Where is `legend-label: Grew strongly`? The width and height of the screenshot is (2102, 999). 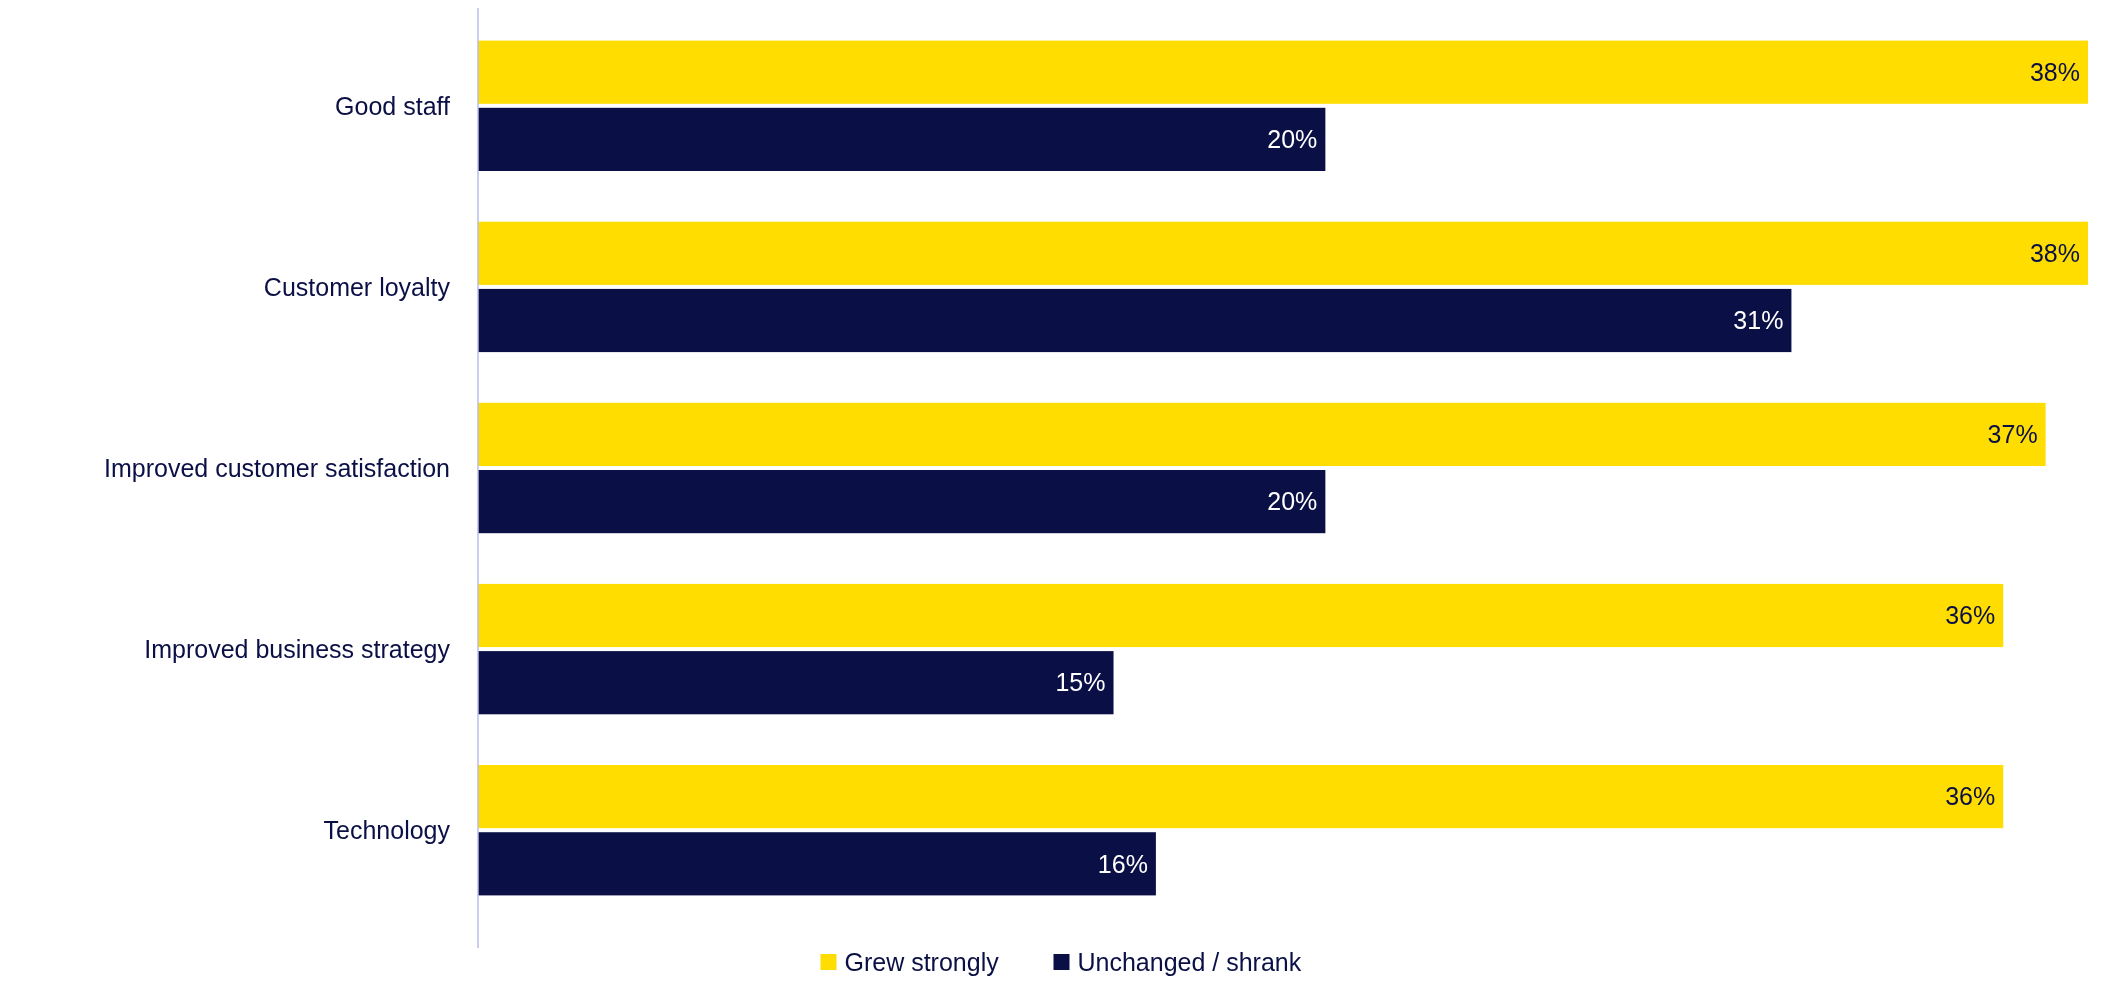 legend-label: Grew strongly is located at coordinates (922, 961).